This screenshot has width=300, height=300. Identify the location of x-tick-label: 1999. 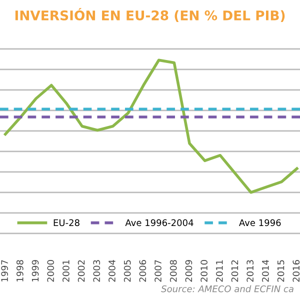
(35, 271).